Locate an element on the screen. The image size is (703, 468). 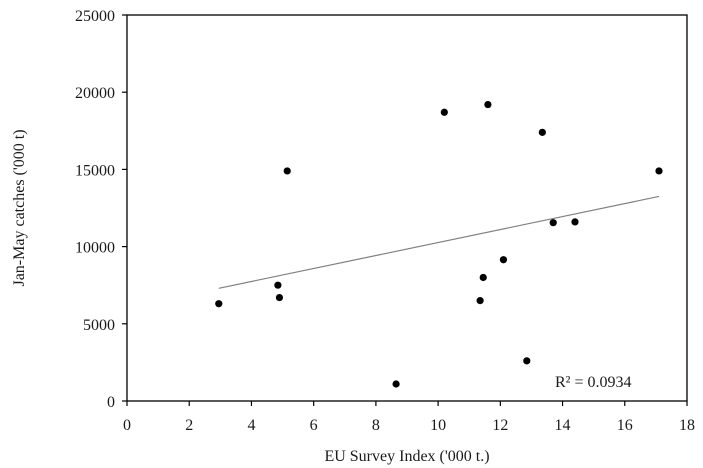
x-tick-label: 12 is located at coordinates (500, 425).